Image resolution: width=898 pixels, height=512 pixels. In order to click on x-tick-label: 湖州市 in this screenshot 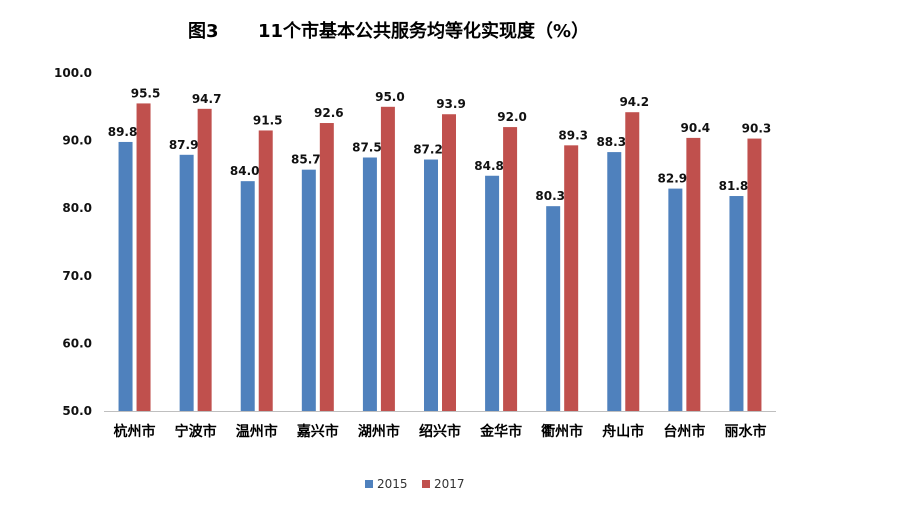, I will do `click(379, 431)`.